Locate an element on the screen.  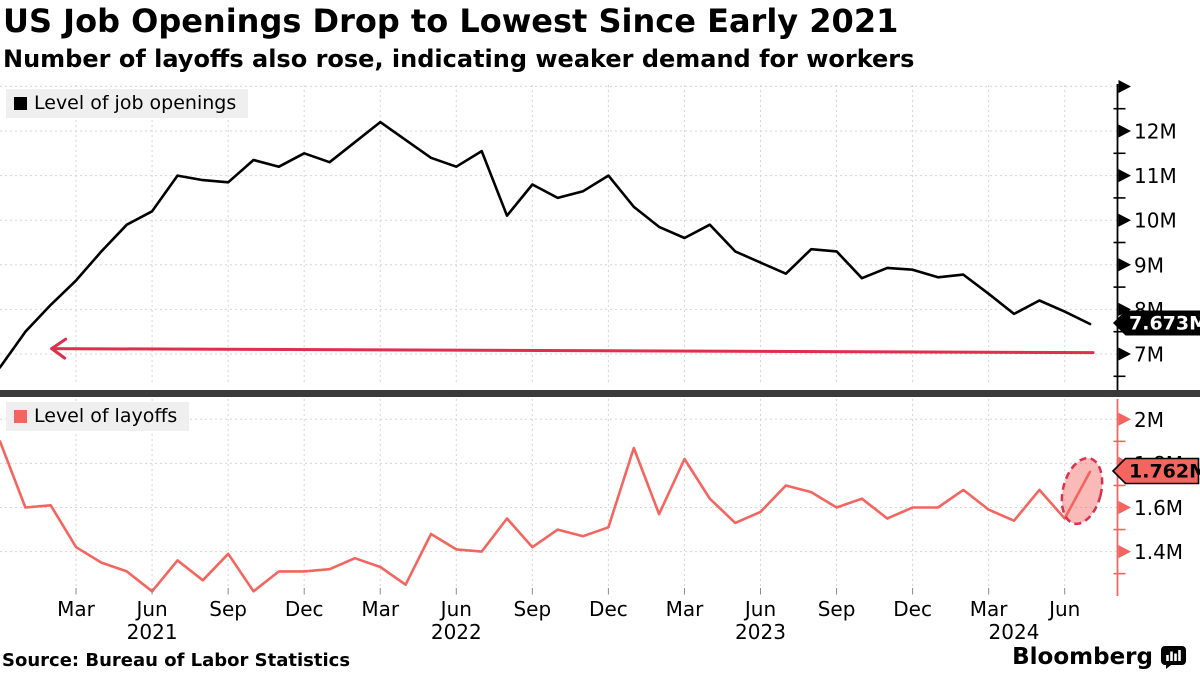
x-year-label: 2024 is located at coordinates (1014, 632).